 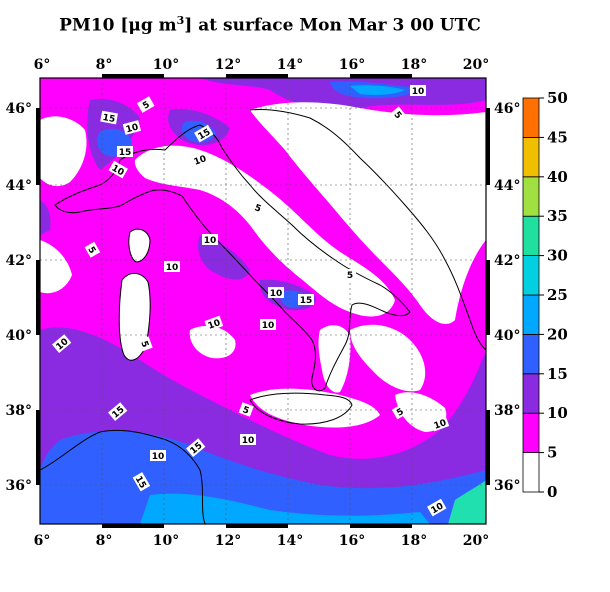 I want to click on corsica-coastline, so click(x=139, y=245).